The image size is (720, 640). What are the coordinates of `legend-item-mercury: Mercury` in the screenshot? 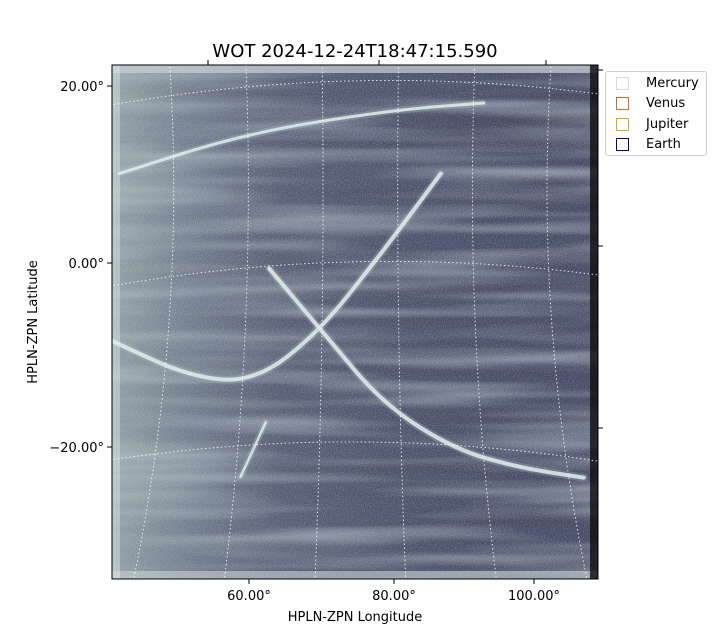 It's located at (657, 83).